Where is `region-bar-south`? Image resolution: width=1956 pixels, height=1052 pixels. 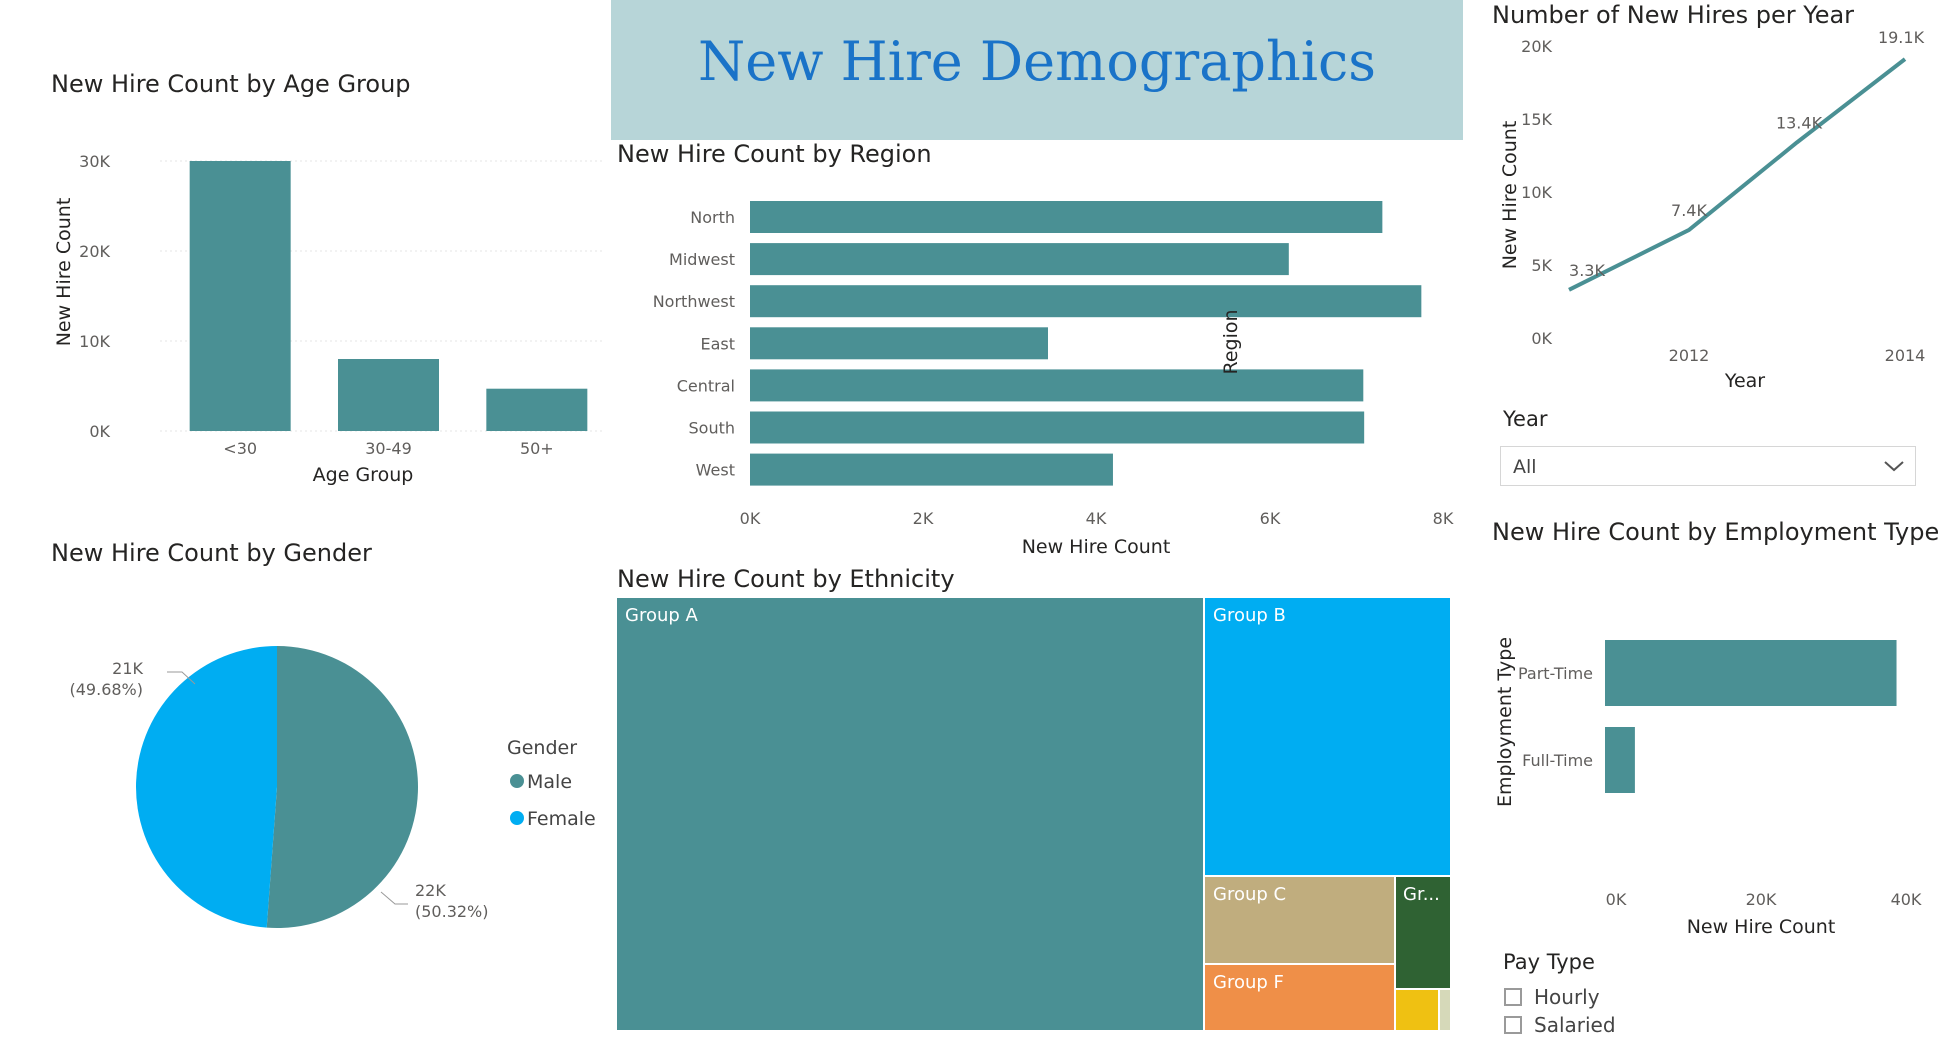
region-bar-south is located at coordinates (1057, 427).